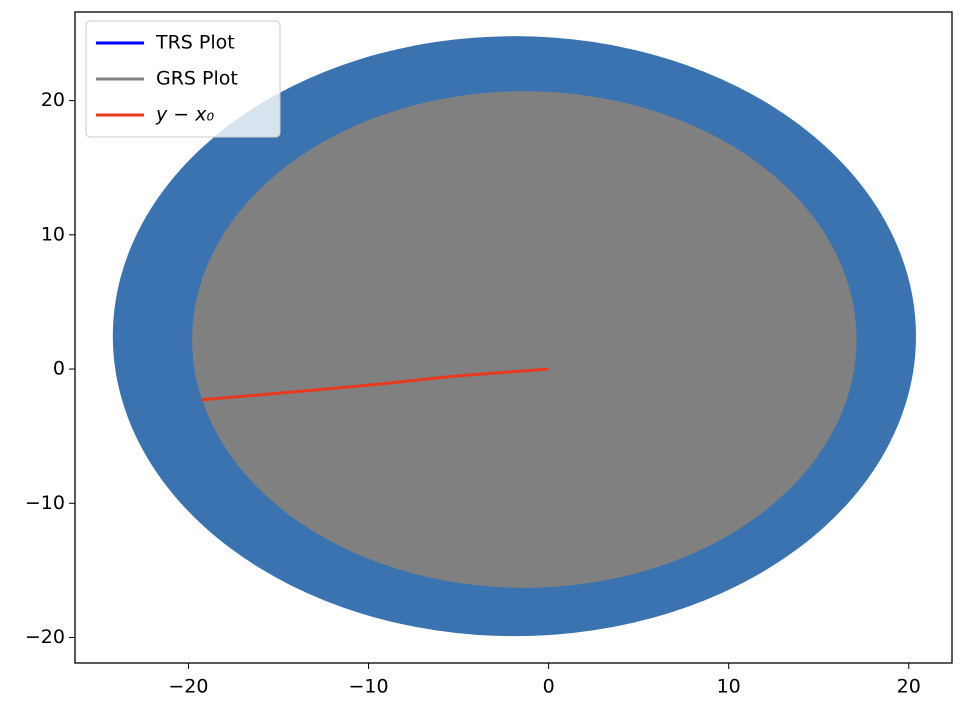 The image size is (979, 707). I want to click on legend-label: y − x₀, so click(184, 115).